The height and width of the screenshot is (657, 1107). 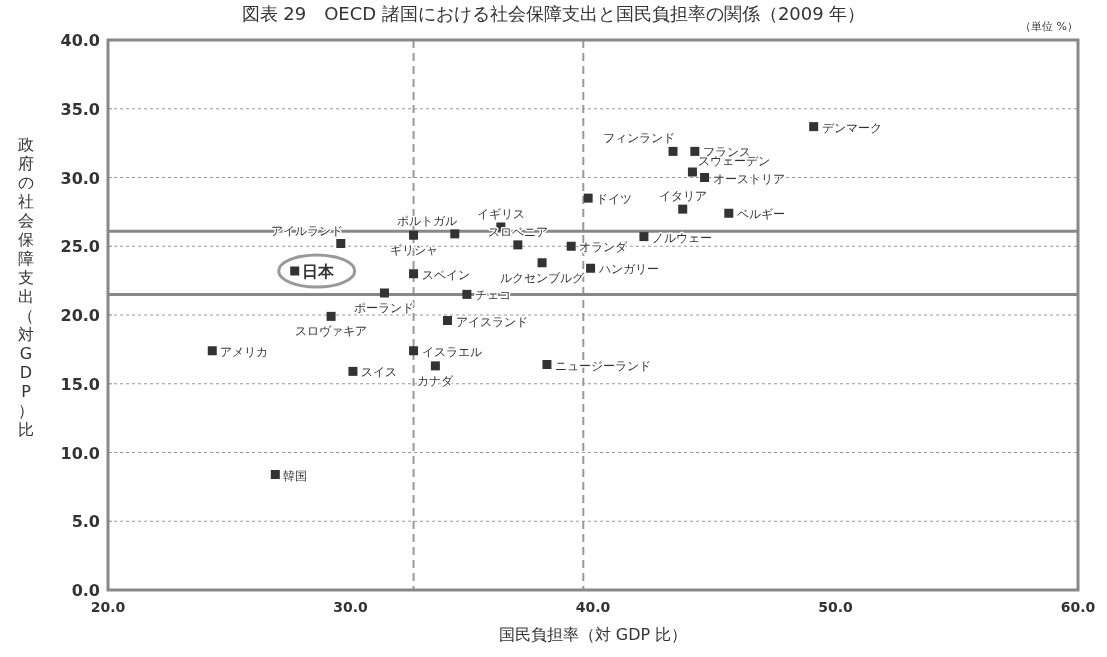 I want to click on annotation: 韓国, so click(x=295, y=475).